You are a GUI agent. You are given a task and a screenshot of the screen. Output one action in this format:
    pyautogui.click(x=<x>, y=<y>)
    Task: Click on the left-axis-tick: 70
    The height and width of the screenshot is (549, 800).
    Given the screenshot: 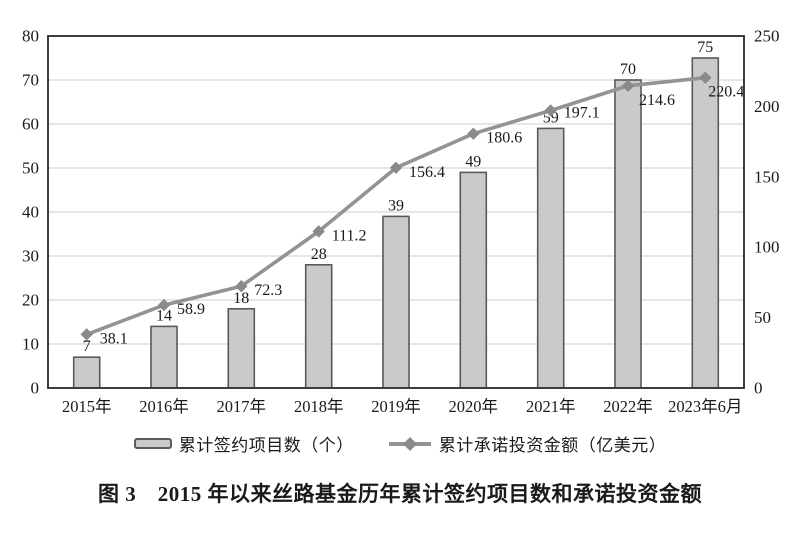 What is the action you would take?
    pyautogui.click(x=30, y=80)
    